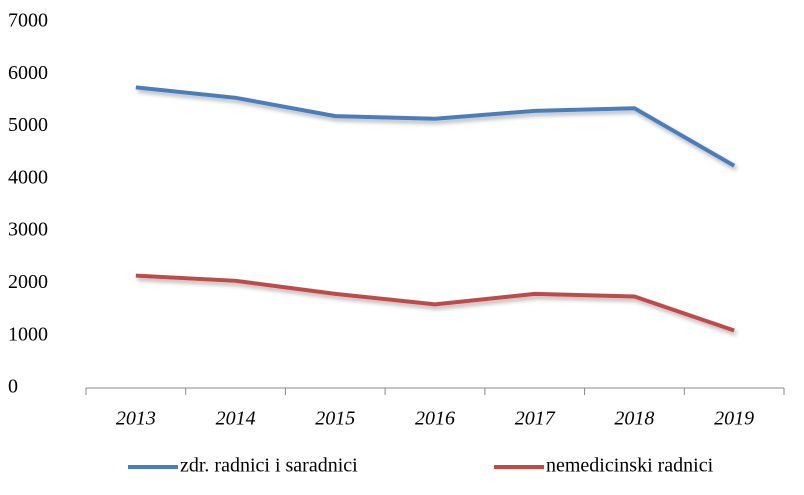 The image size is (804, 495). Describe the element at coordinates (630, 466) in the screenshot. I see `legend-label: nemedicinski radnici` at that location.